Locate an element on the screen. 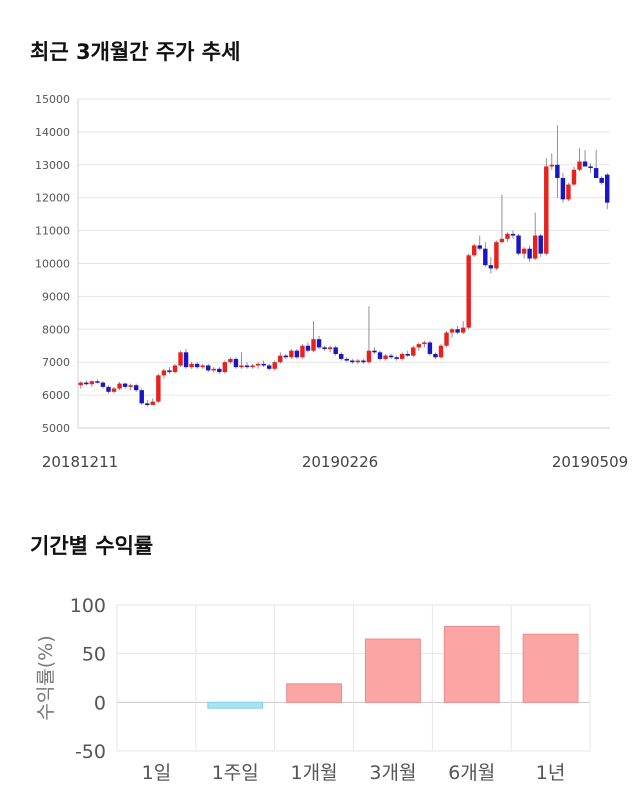 The image size is (640, 810). x-tick-label: 20190226 is located at coordinates (340, 462).